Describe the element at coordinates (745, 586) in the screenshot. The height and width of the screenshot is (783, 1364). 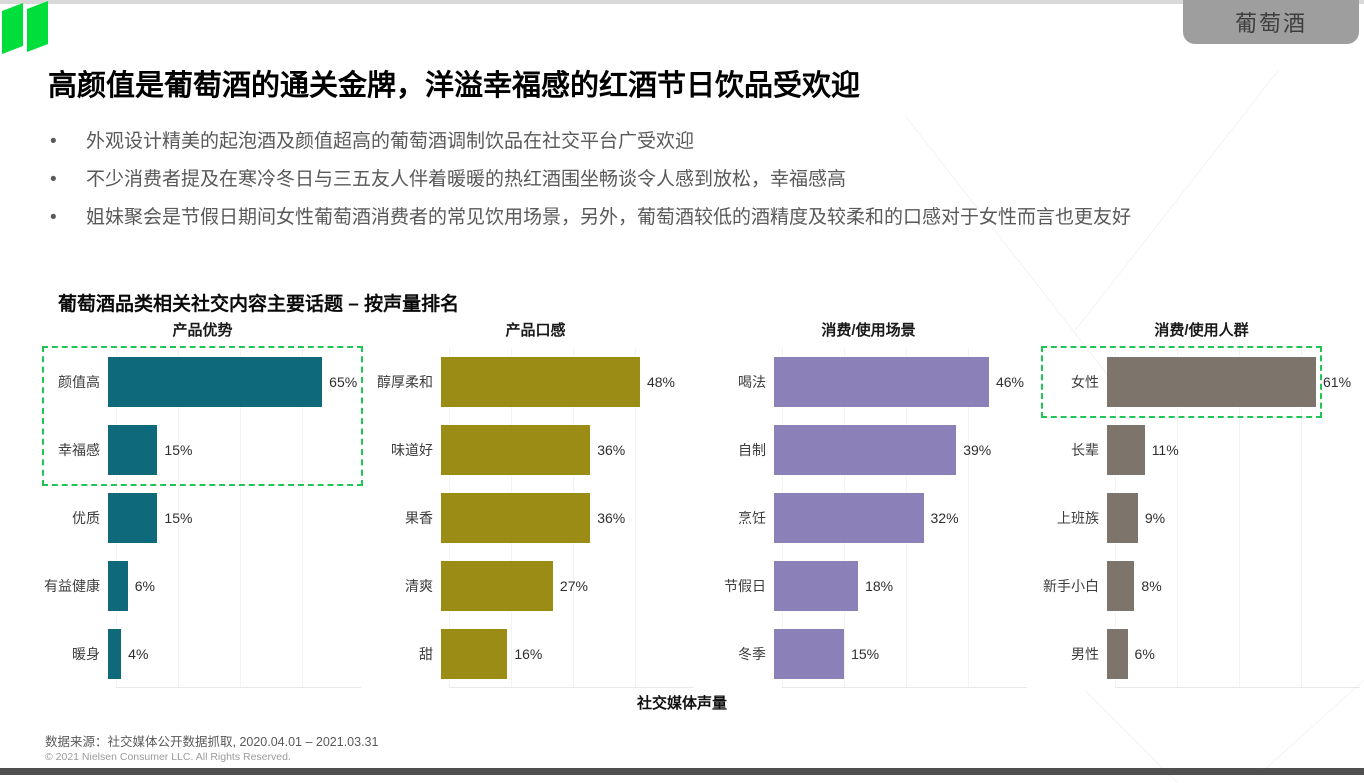
I see `bar-category-label: 节假日` at that location.